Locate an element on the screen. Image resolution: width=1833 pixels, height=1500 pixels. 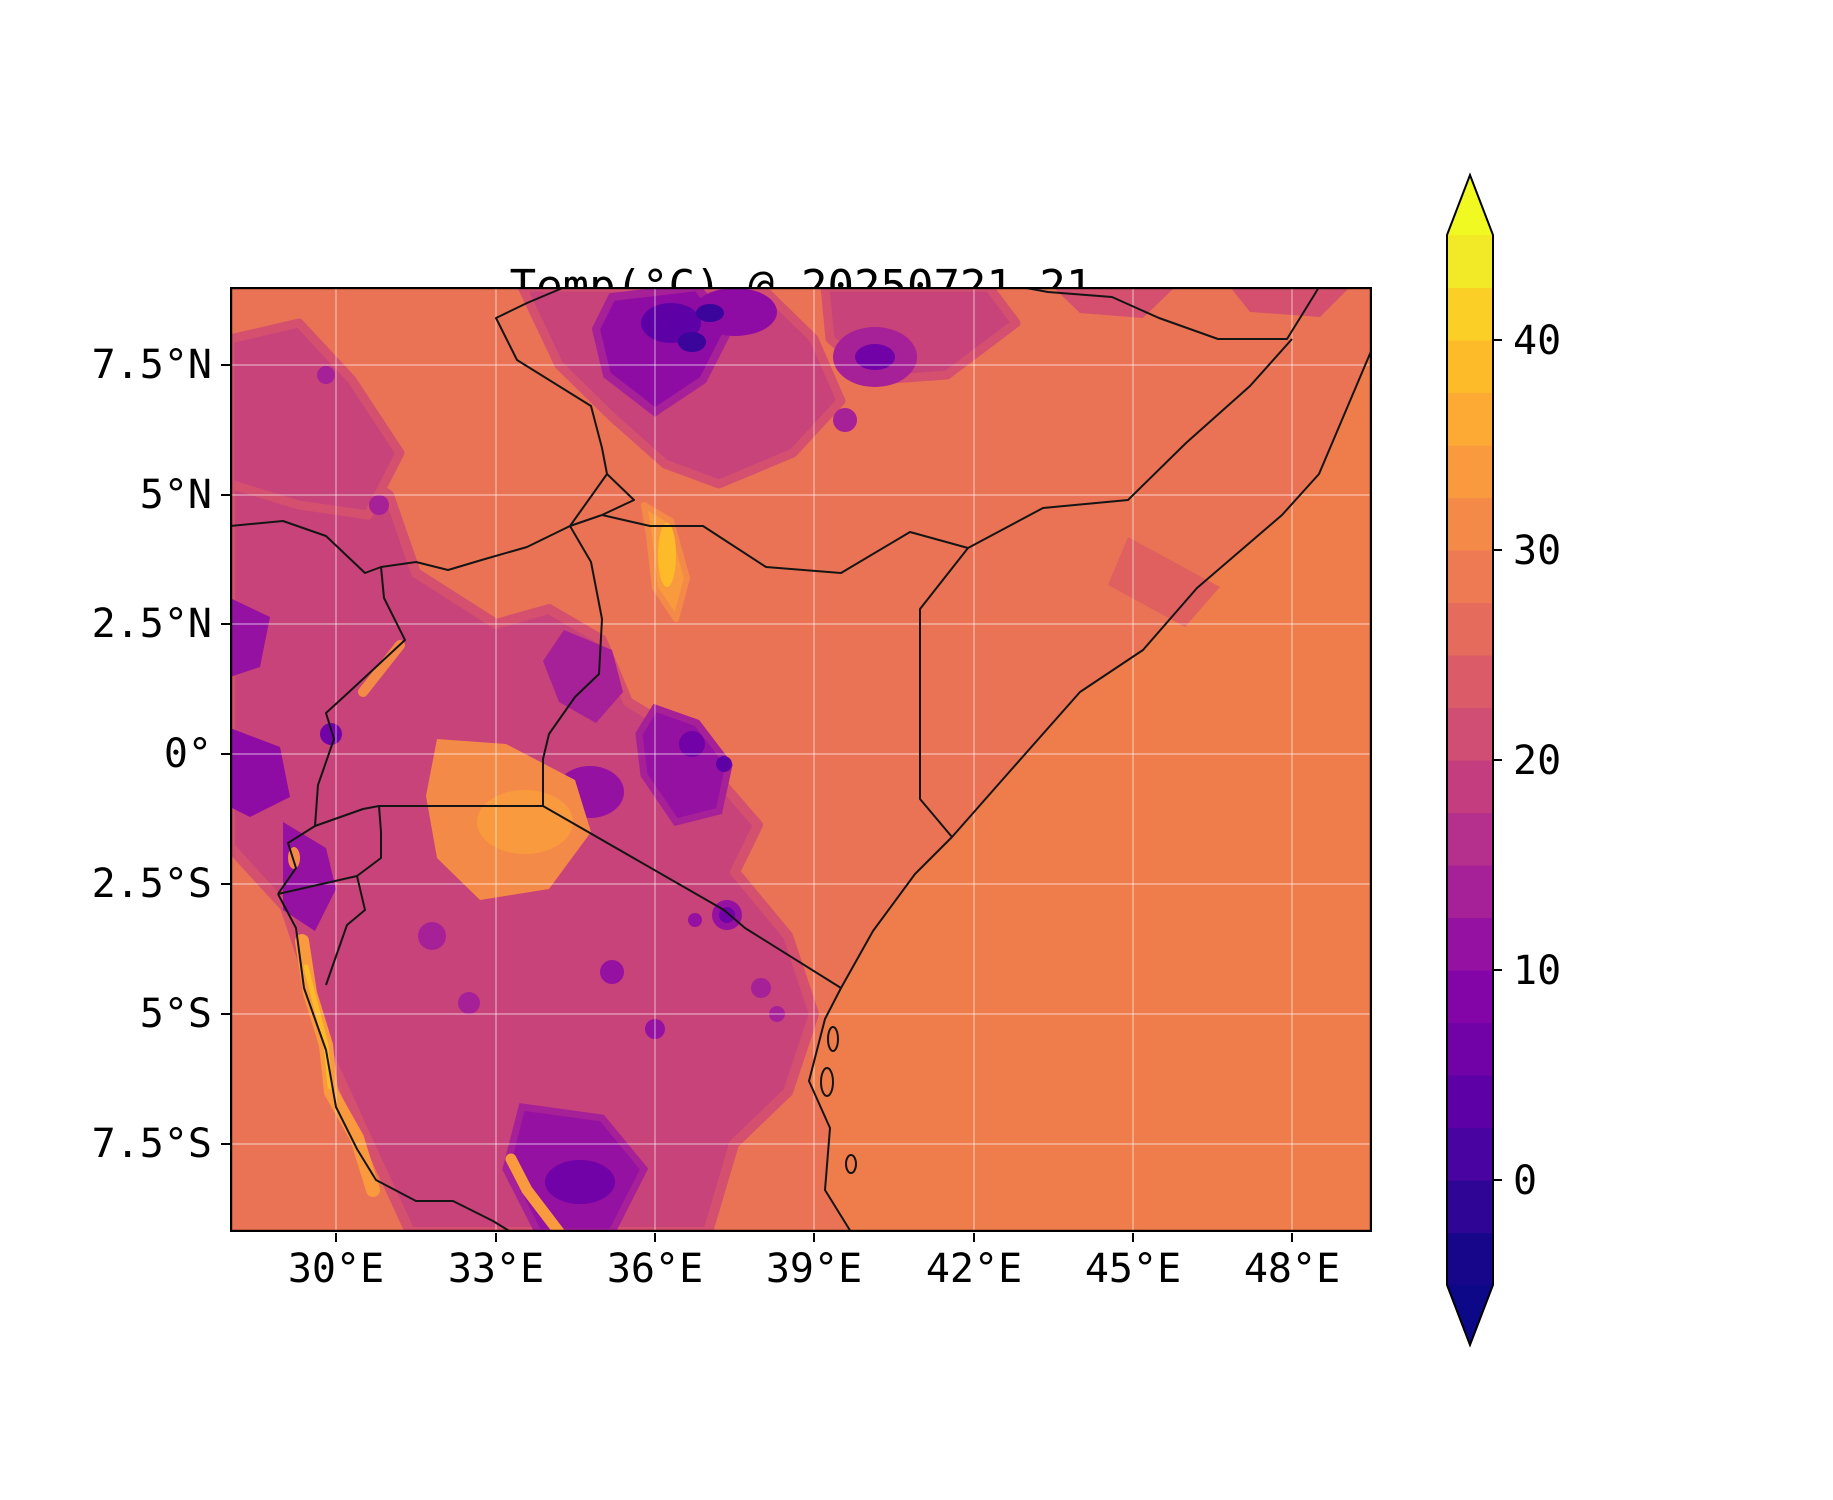
x-tick-label: 48°E is located at coordinates (1292, 1269).